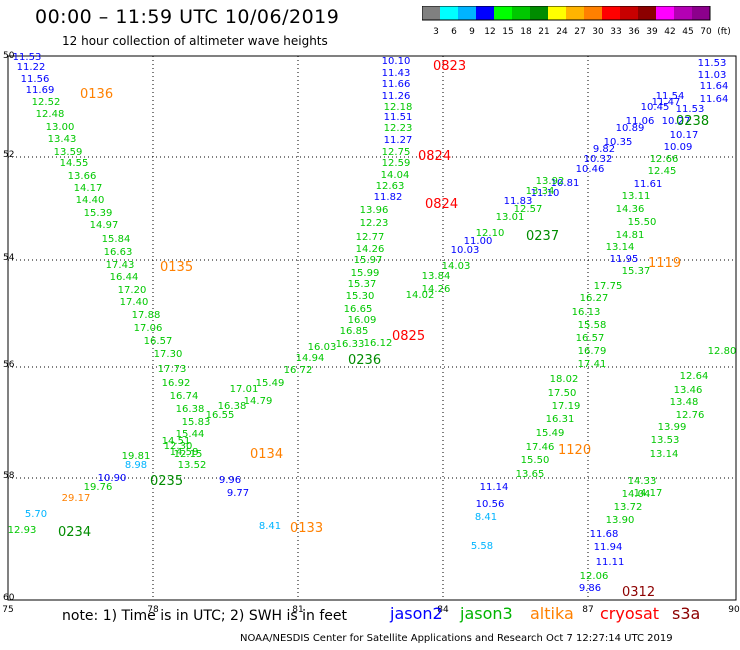 The width and height of the screenshot is (740, 650). Describe the element at coordinates (9, 365) in the screenshot. I see `lat-label: 56` at that location.